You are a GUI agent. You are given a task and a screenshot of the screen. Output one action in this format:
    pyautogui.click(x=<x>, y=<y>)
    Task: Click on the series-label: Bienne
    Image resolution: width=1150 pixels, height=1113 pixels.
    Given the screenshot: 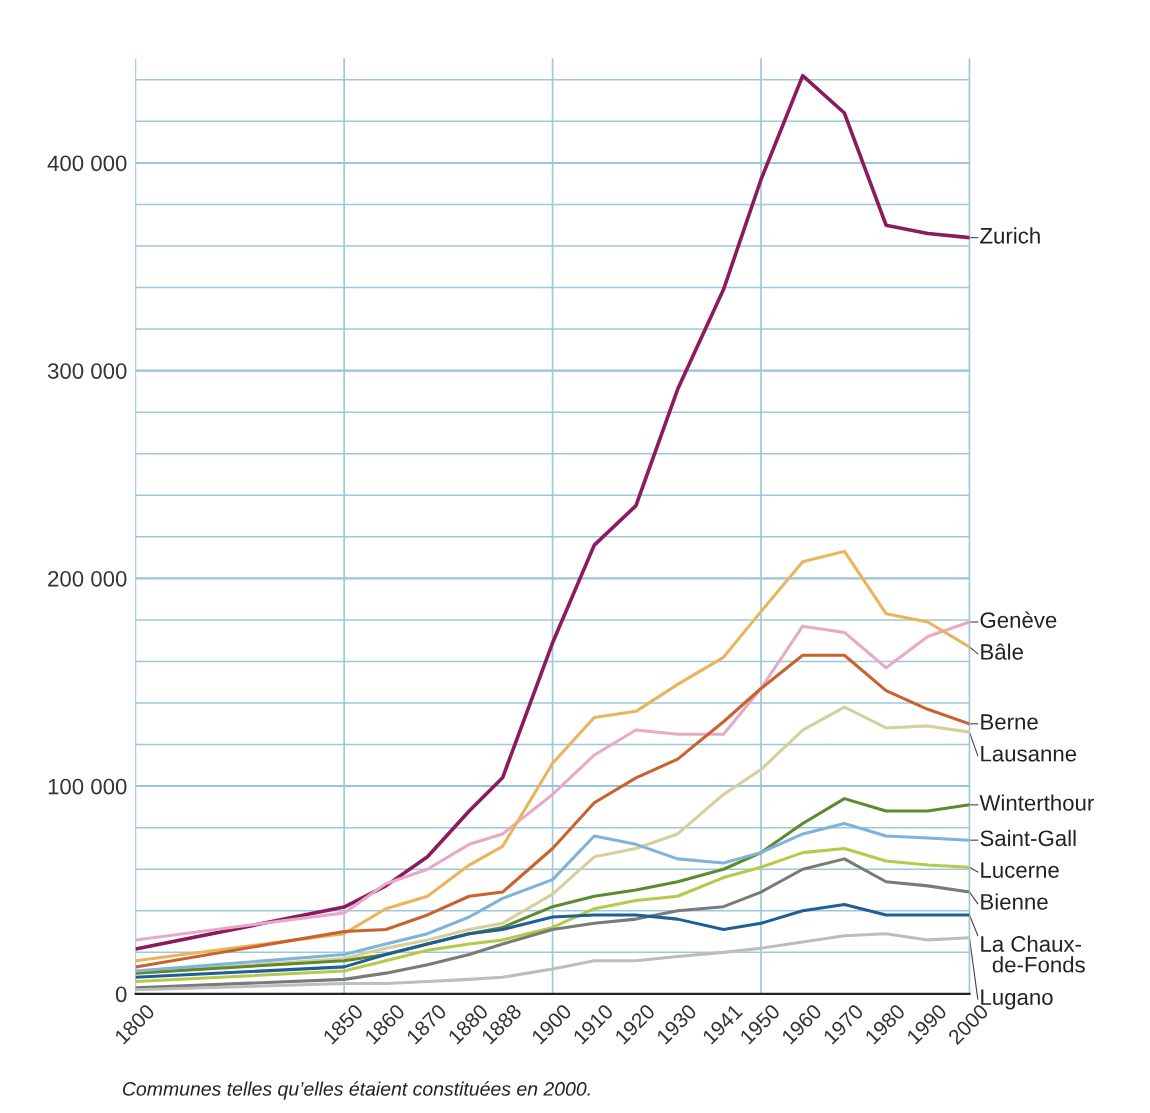 What is the action you would take?
    pyautogui.click(x=1014, y=901)
    